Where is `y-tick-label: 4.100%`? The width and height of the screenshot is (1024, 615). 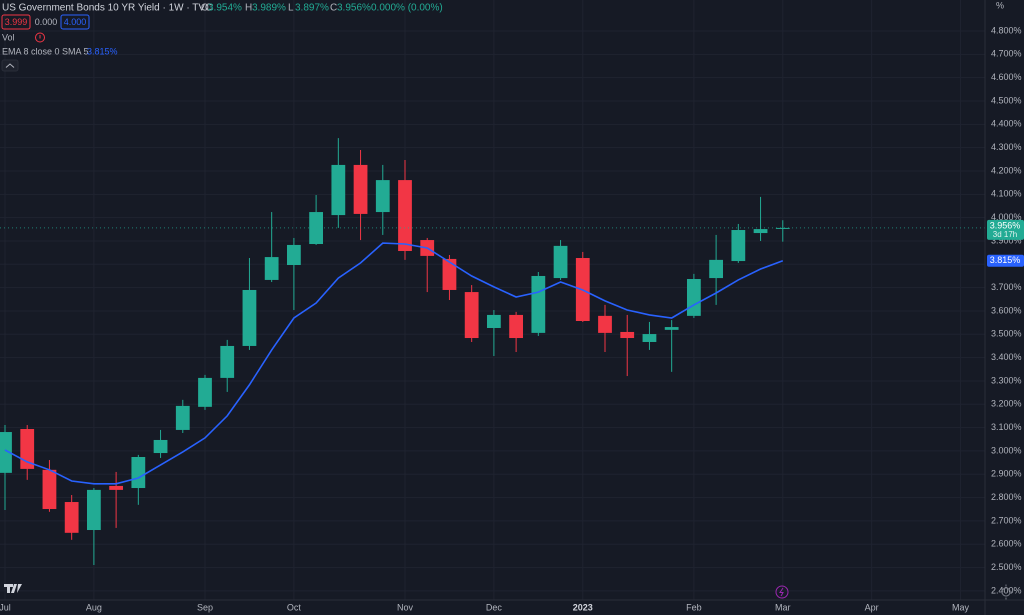
y-tick-label: 4.100% is located at coordinates (1006, 194).